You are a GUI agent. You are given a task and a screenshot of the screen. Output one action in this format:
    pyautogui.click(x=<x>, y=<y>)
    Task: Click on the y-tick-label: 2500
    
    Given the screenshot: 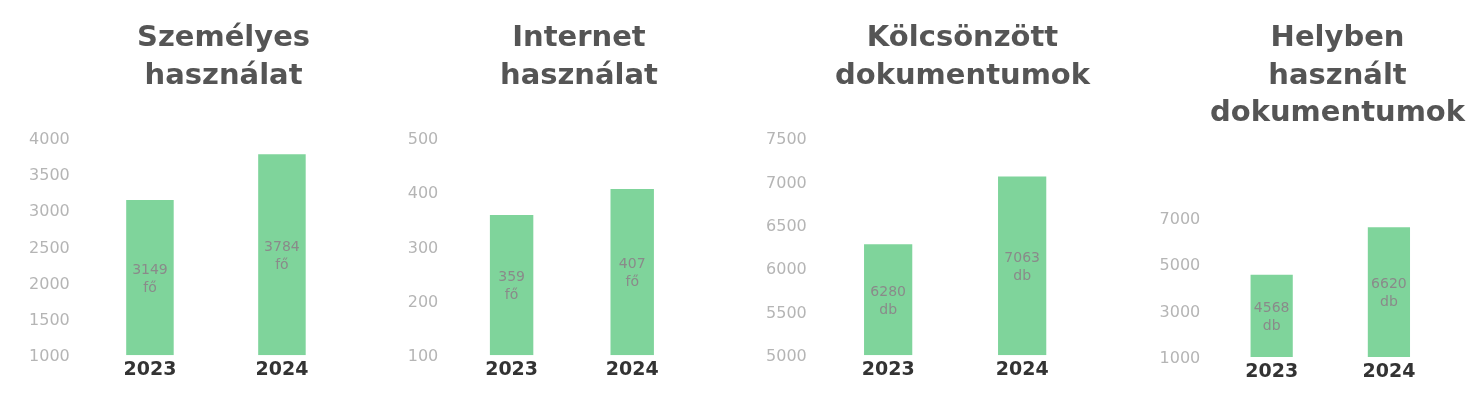 What is the action you would take?
    pyautogui.click(x=49, y=247)
    